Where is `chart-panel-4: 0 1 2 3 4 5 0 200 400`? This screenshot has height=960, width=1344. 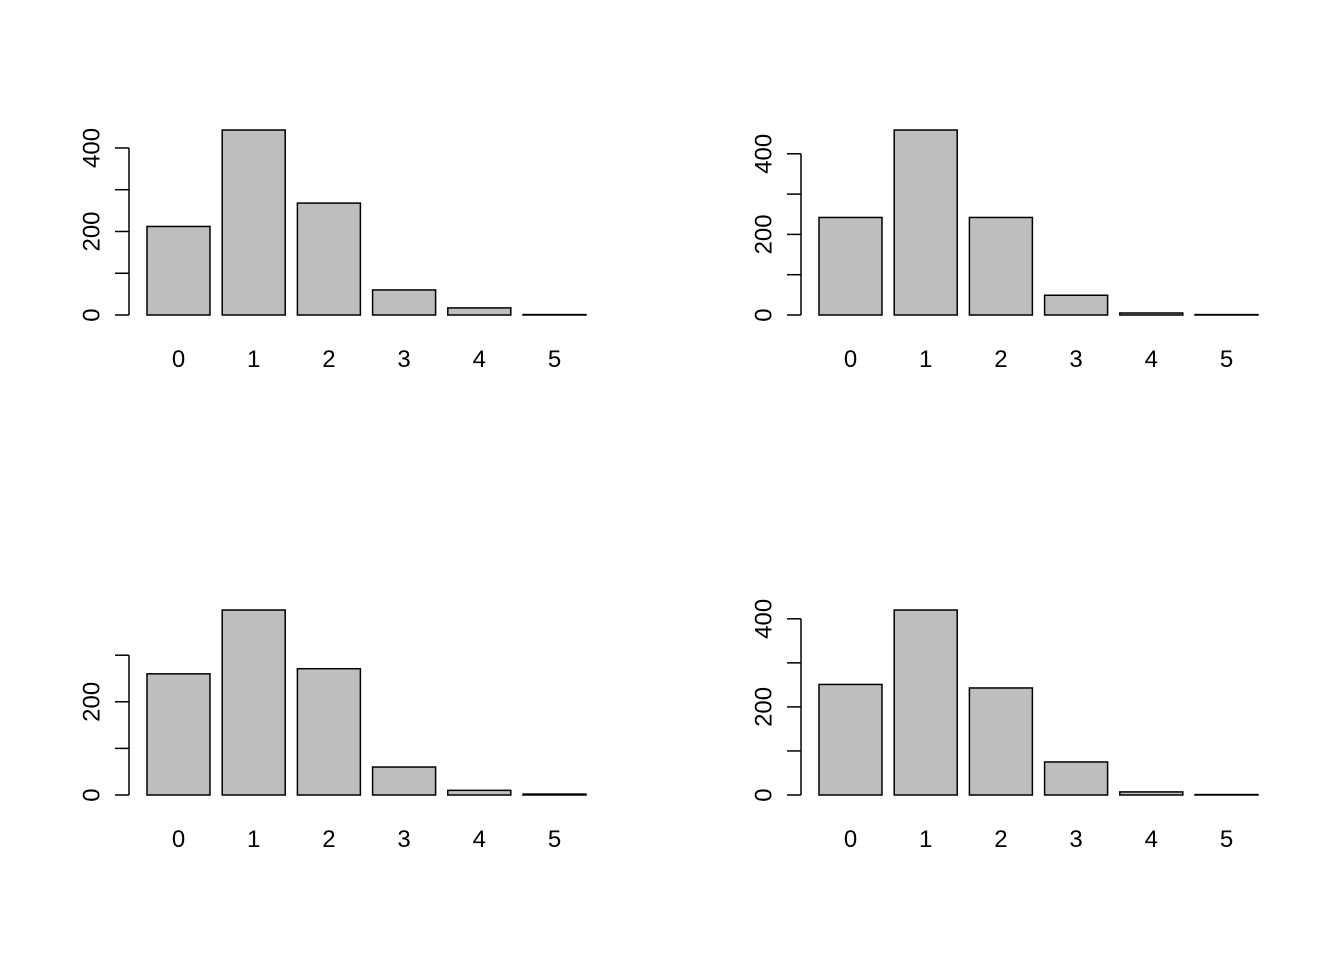
chart-panel-4: 0 1 2 3 4 5 0 200 400 is located at coordinates (1004, 726).